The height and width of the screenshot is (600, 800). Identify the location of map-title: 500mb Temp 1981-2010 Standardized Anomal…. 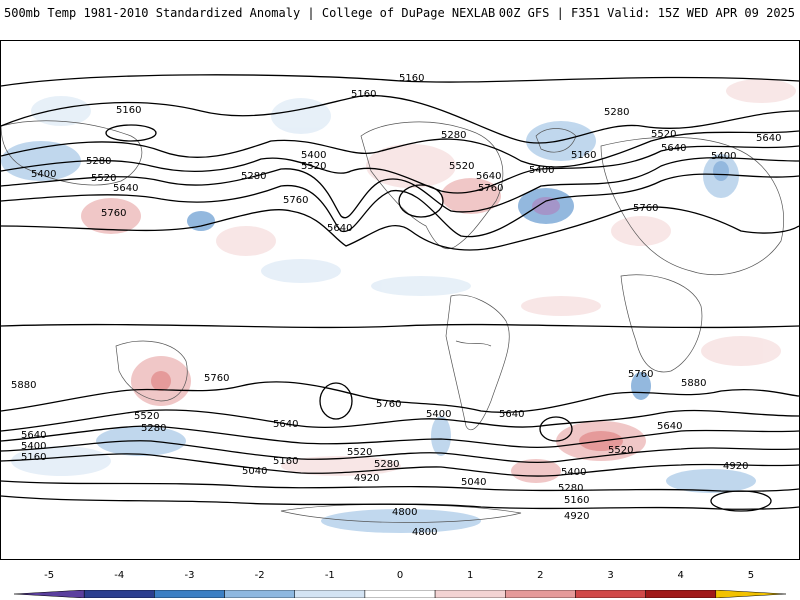
(250, 13).